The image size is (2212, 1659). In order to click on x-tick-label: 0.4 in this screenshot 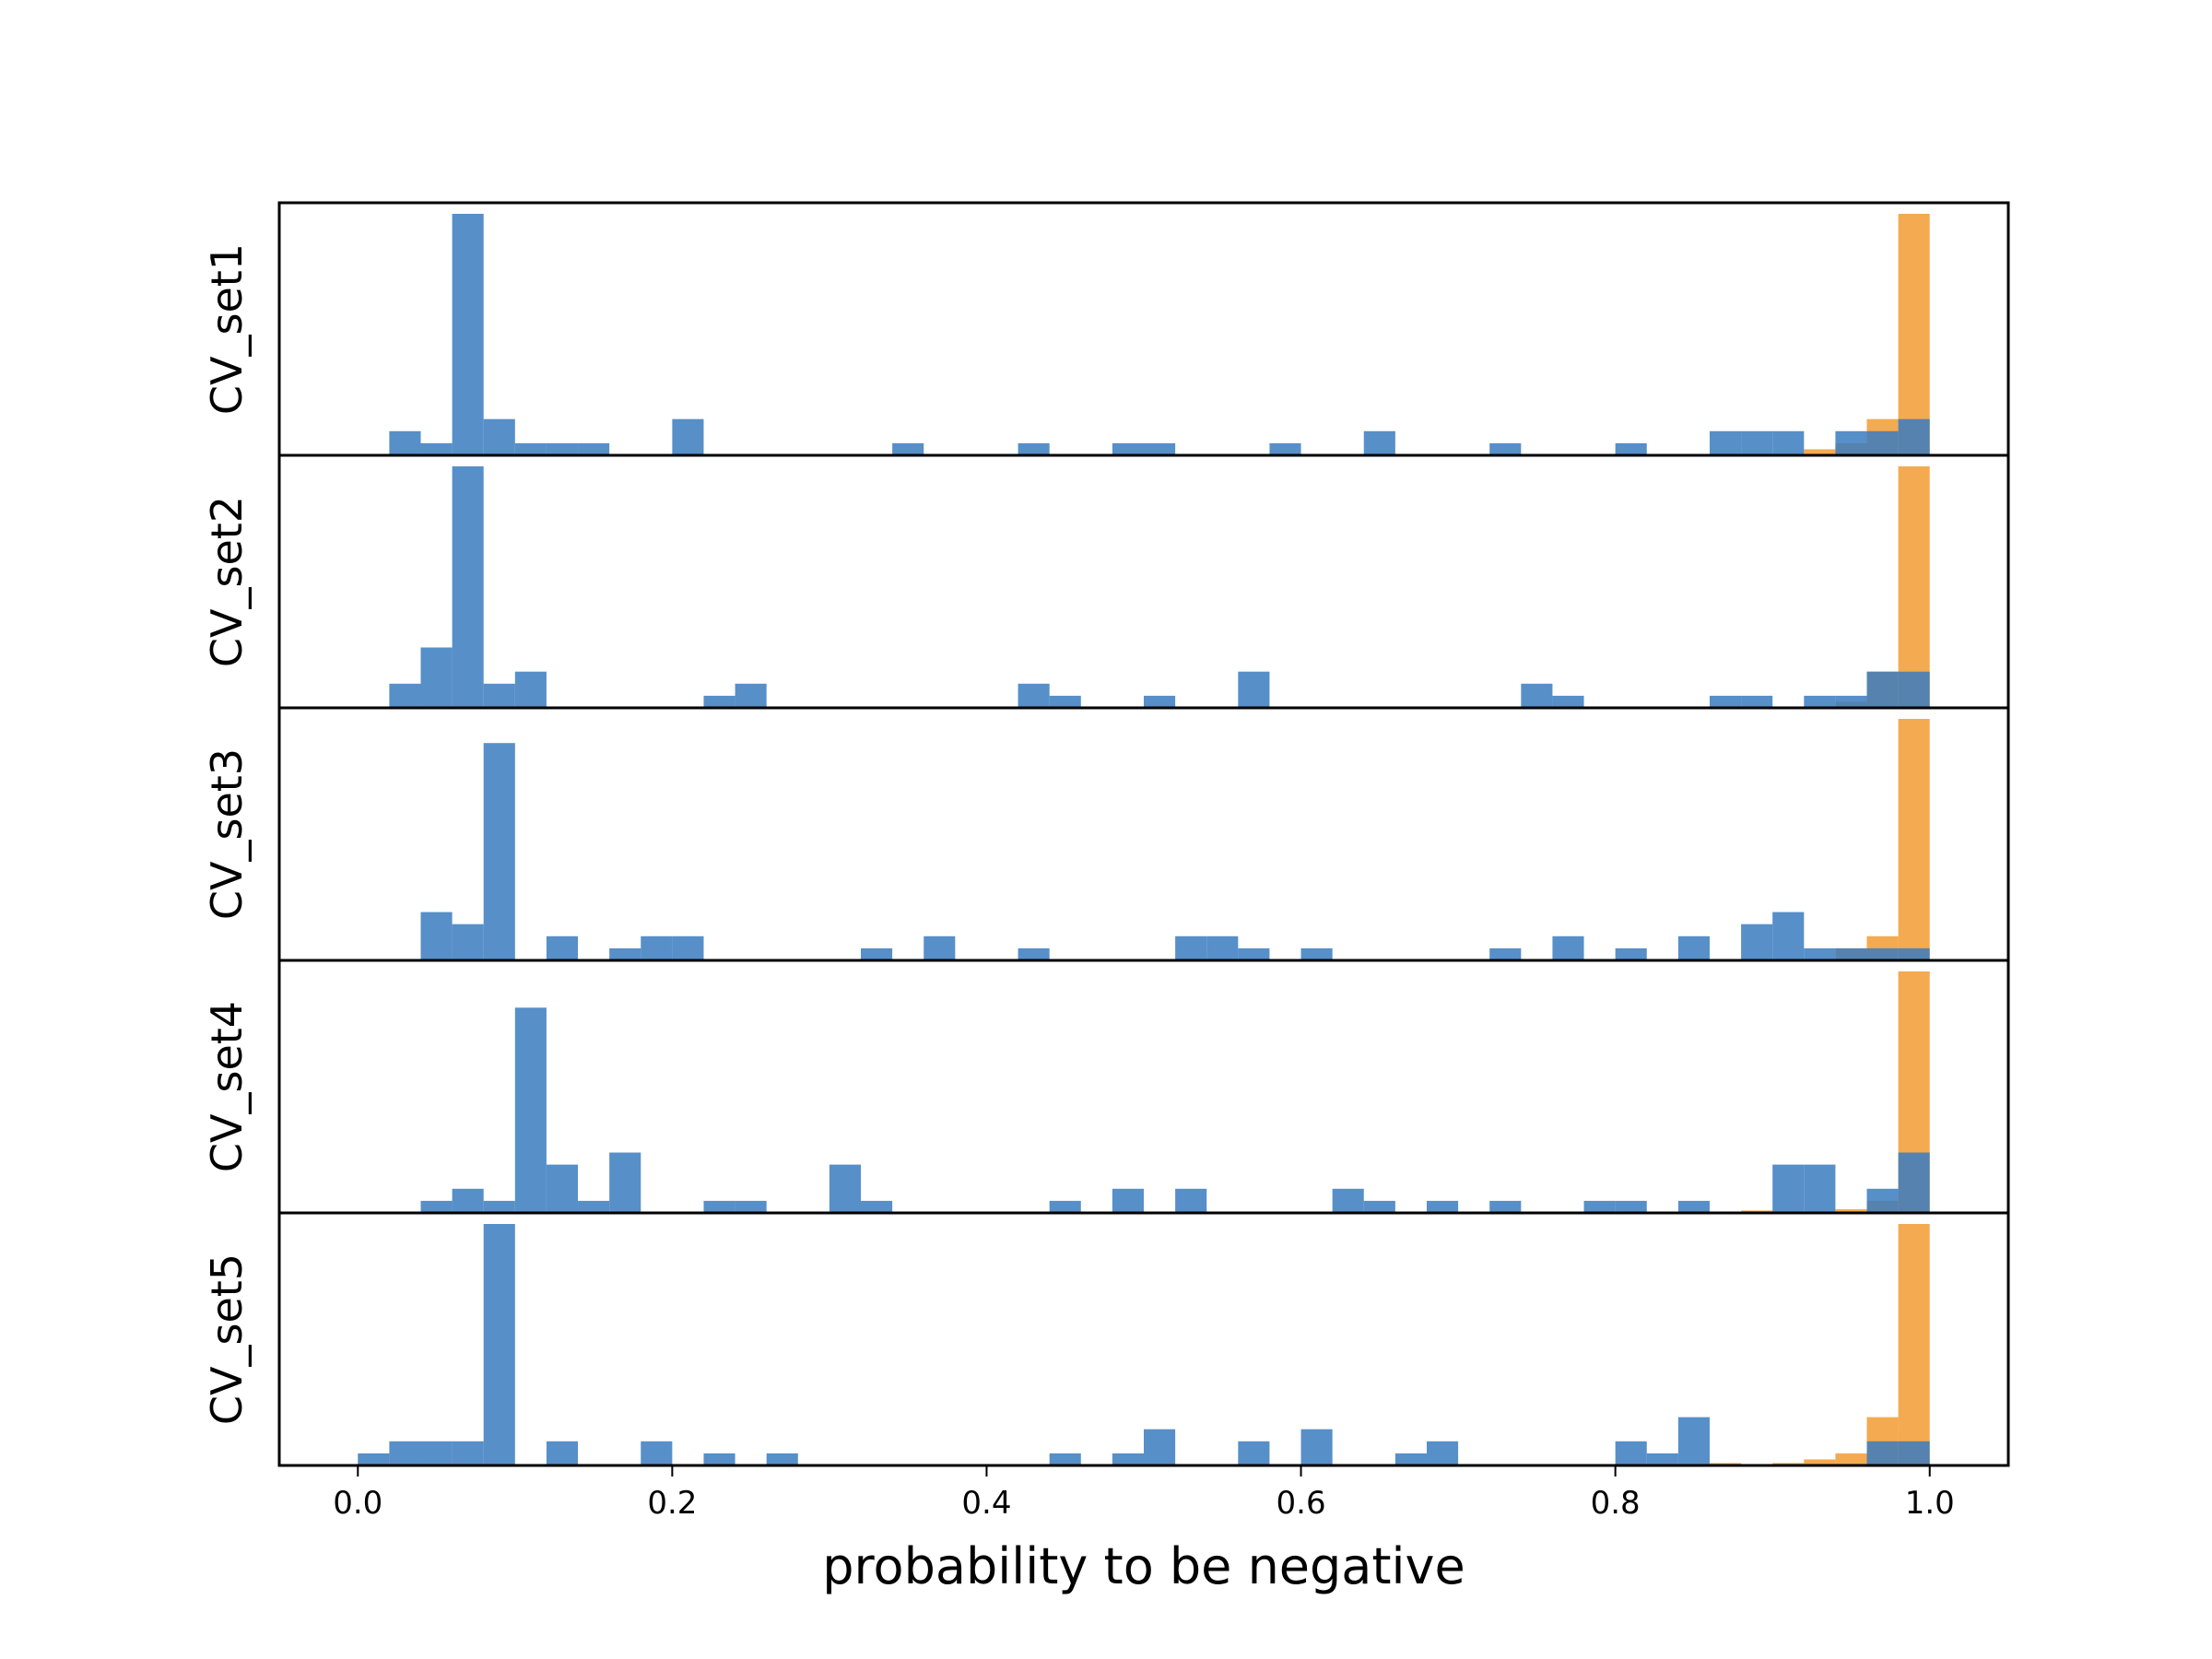, I will do `click(986, 1503)`.